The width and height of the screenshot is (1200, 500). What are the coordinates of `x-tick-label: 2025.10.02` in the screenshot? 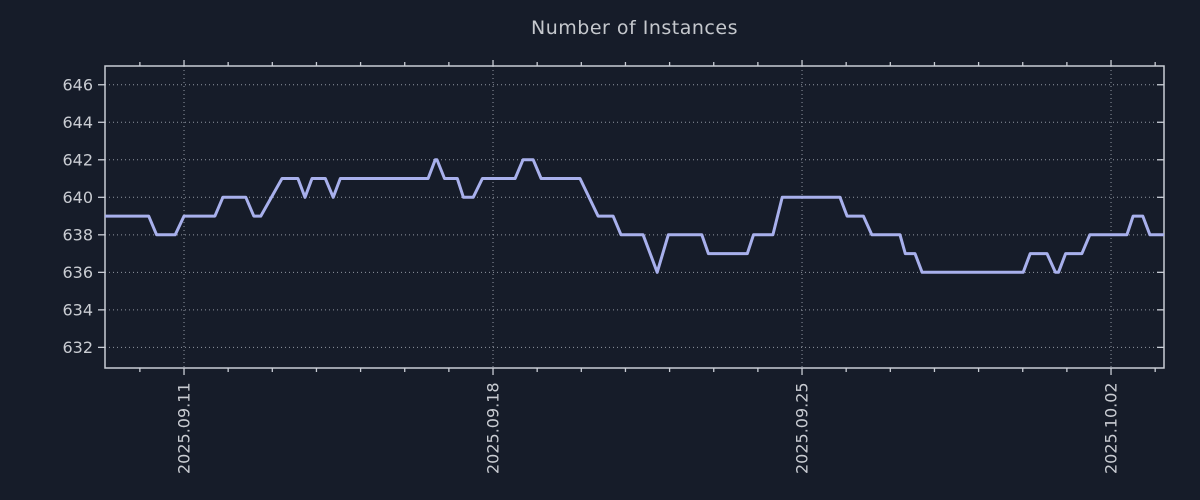 It's located at (1111, 428).